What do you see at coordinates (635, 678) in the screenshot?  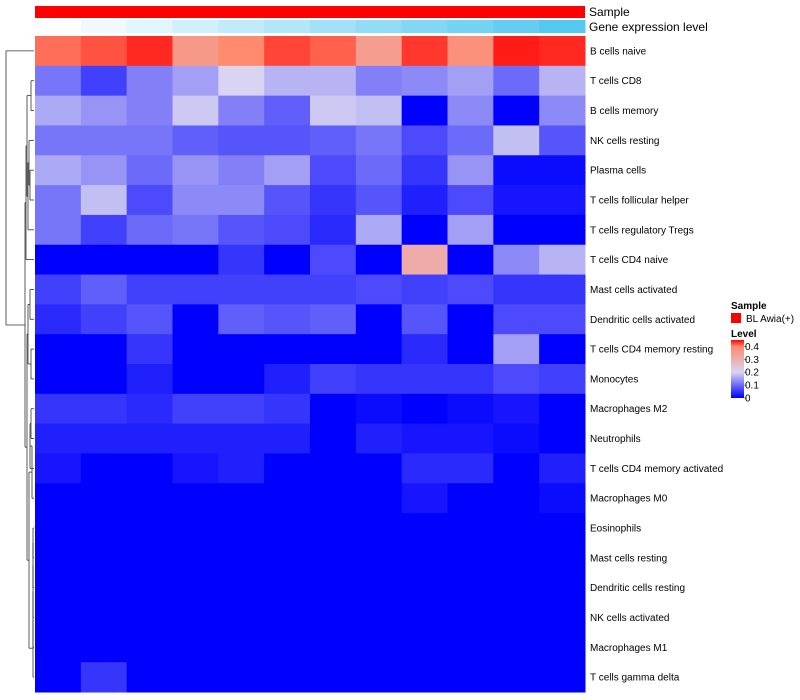 I see `row-label: T cells gamma delta` at bounding box center [635, 678].